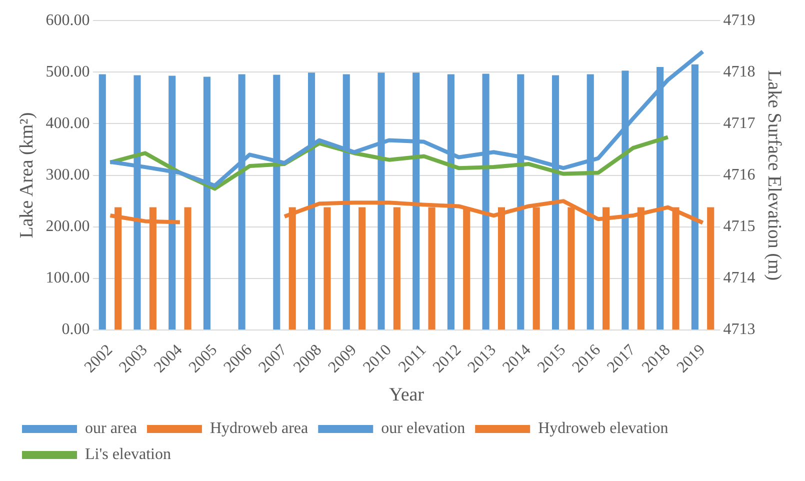 The width and height of the screenshot is (805, 481). What do you see at coordinates (68, 227) in the screenshot?
I see `y-tick-label: 200.00` at bounding box center [68, 227].